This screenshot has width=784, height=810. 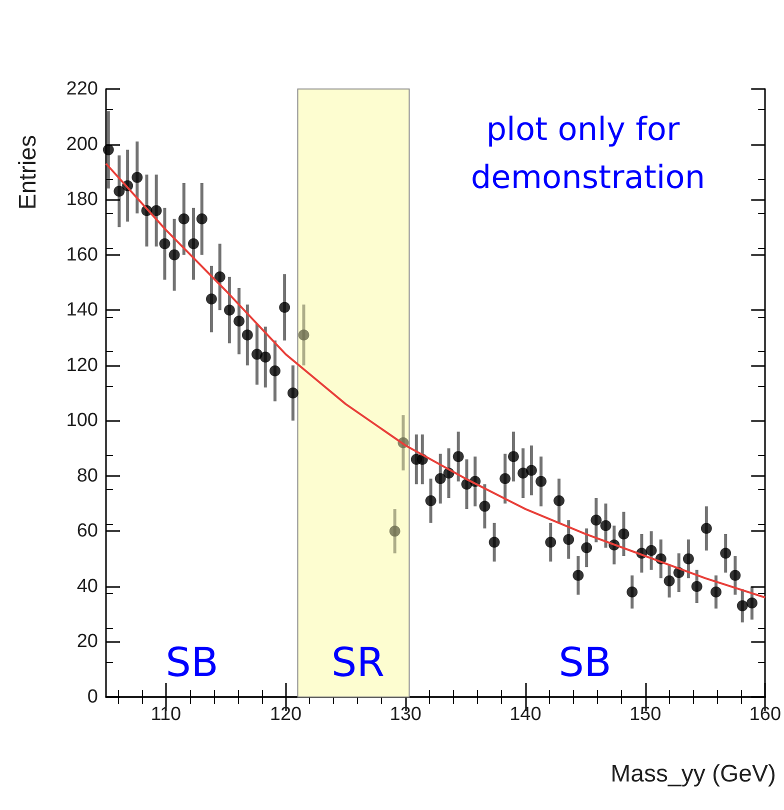 I want to click on y-tick-label: 40, so click(x=87, y=586).